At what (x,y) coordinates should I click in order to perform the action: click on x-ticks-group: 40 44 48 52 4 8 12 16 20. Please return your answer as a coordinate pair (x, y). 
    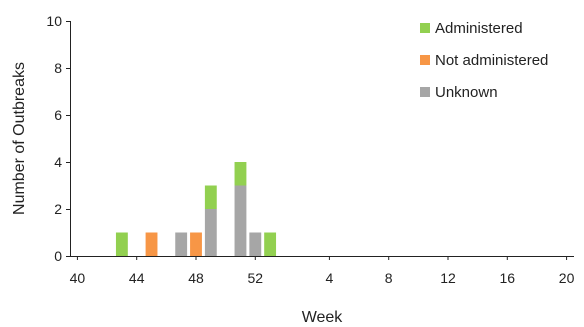
    Looking at the image, I should click on (322, 271).